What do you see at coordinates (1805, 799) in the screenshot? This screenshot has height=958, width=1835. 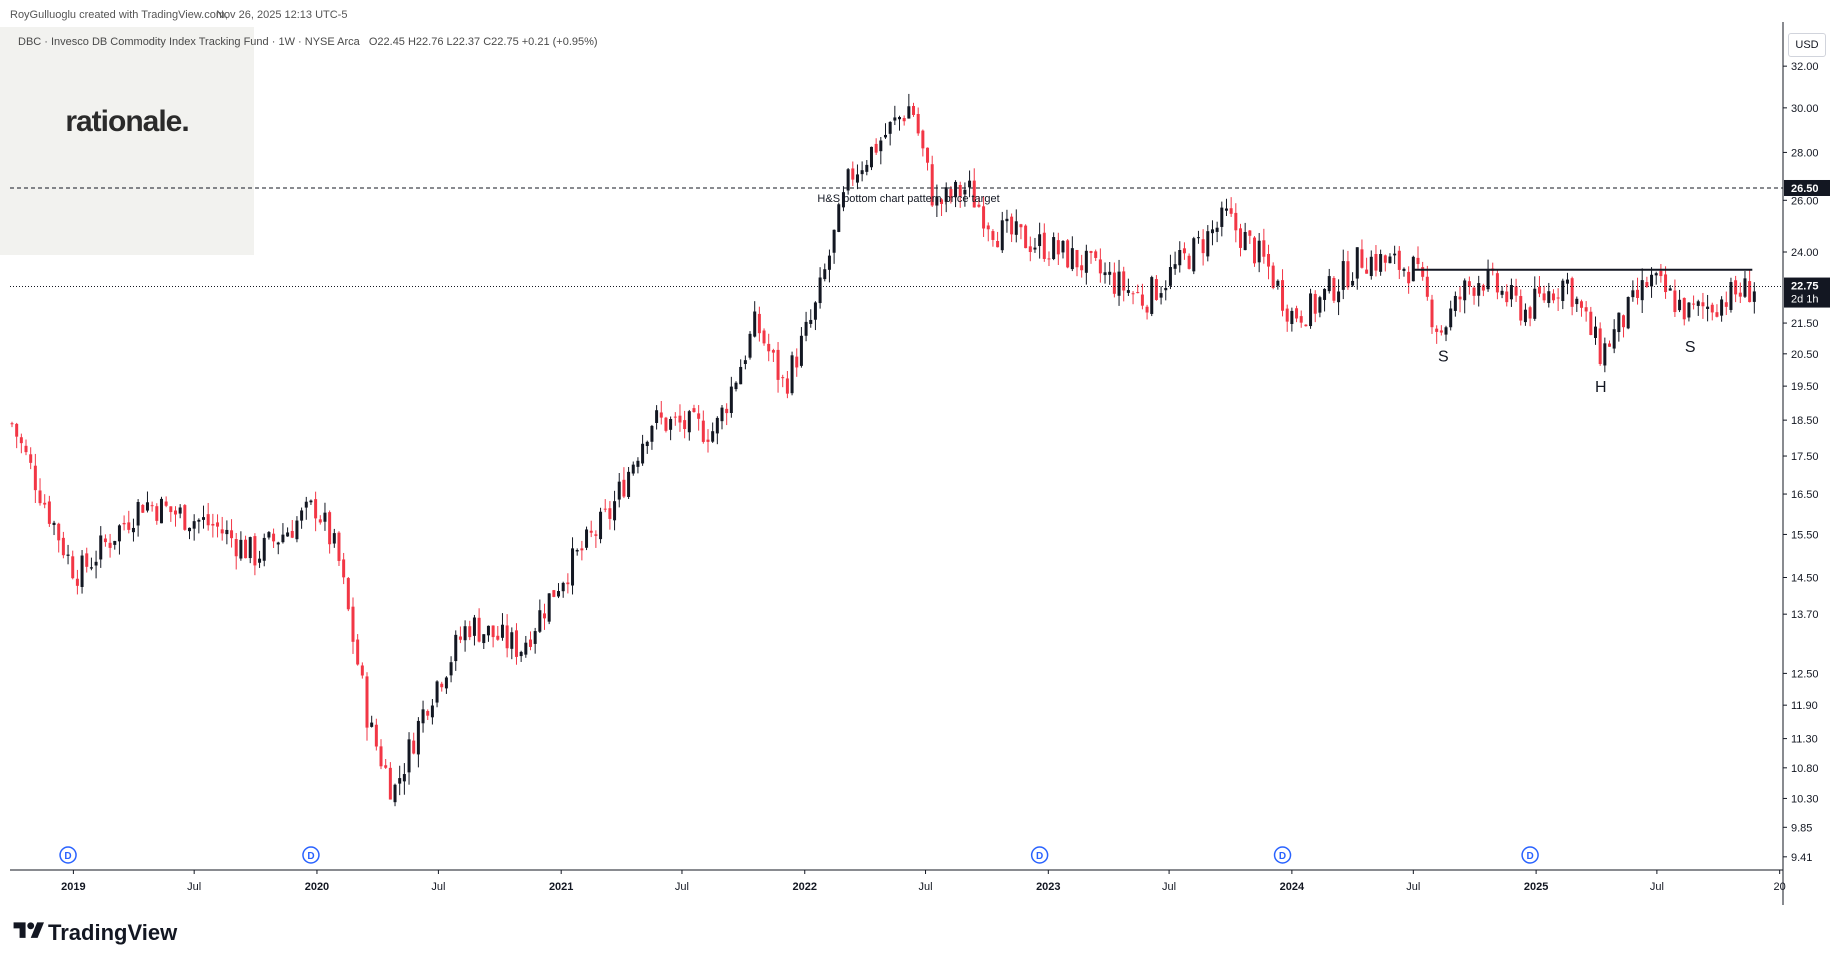 I see `price-axis-tick-label: 10.30` at bounding box center [1805, 799].